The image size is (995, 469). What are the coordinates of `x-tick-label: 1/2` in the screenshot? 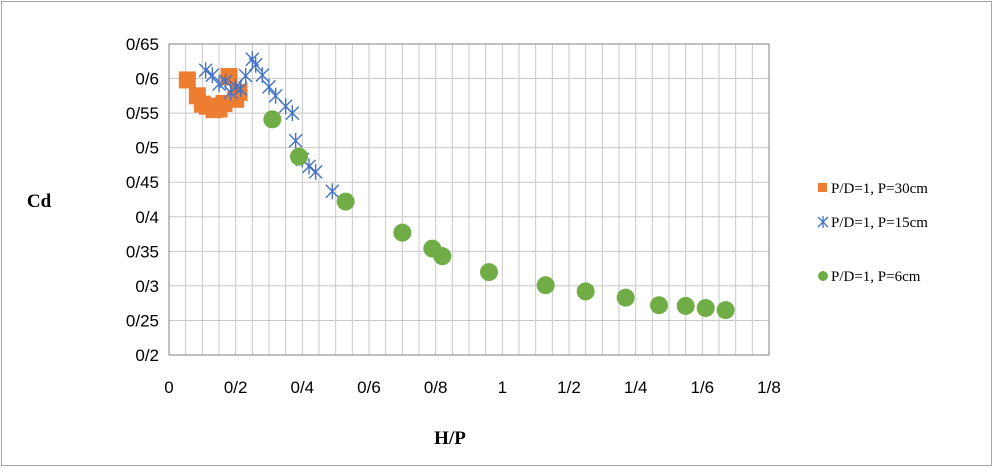 It's located at (569, 387).